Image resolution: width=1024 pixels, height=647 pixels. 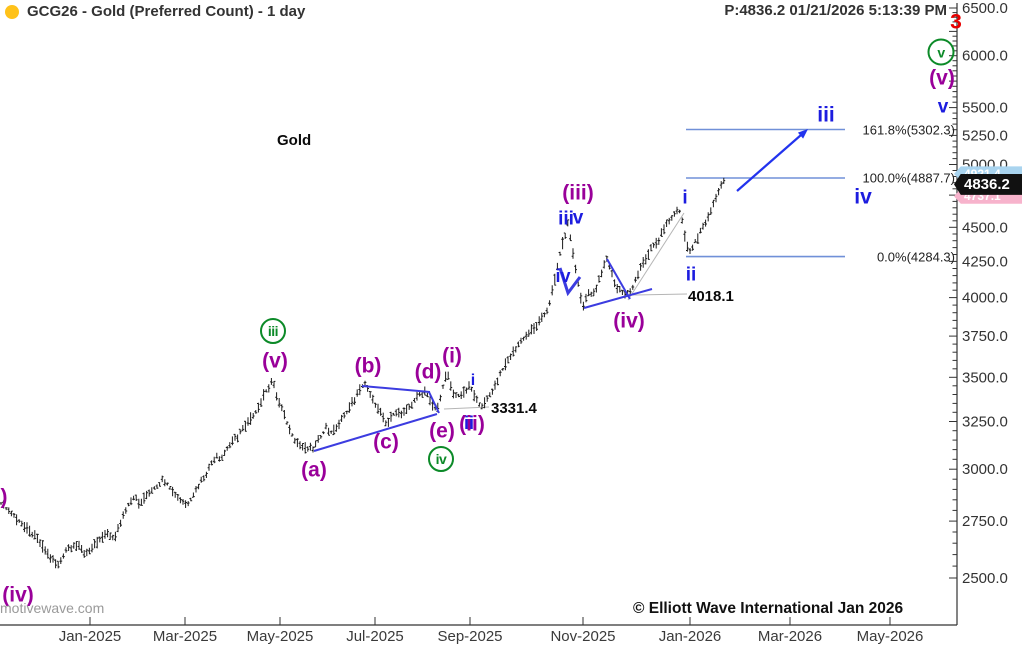 I want to click on month-label: Jan-2026, so click(x=690, y=636).